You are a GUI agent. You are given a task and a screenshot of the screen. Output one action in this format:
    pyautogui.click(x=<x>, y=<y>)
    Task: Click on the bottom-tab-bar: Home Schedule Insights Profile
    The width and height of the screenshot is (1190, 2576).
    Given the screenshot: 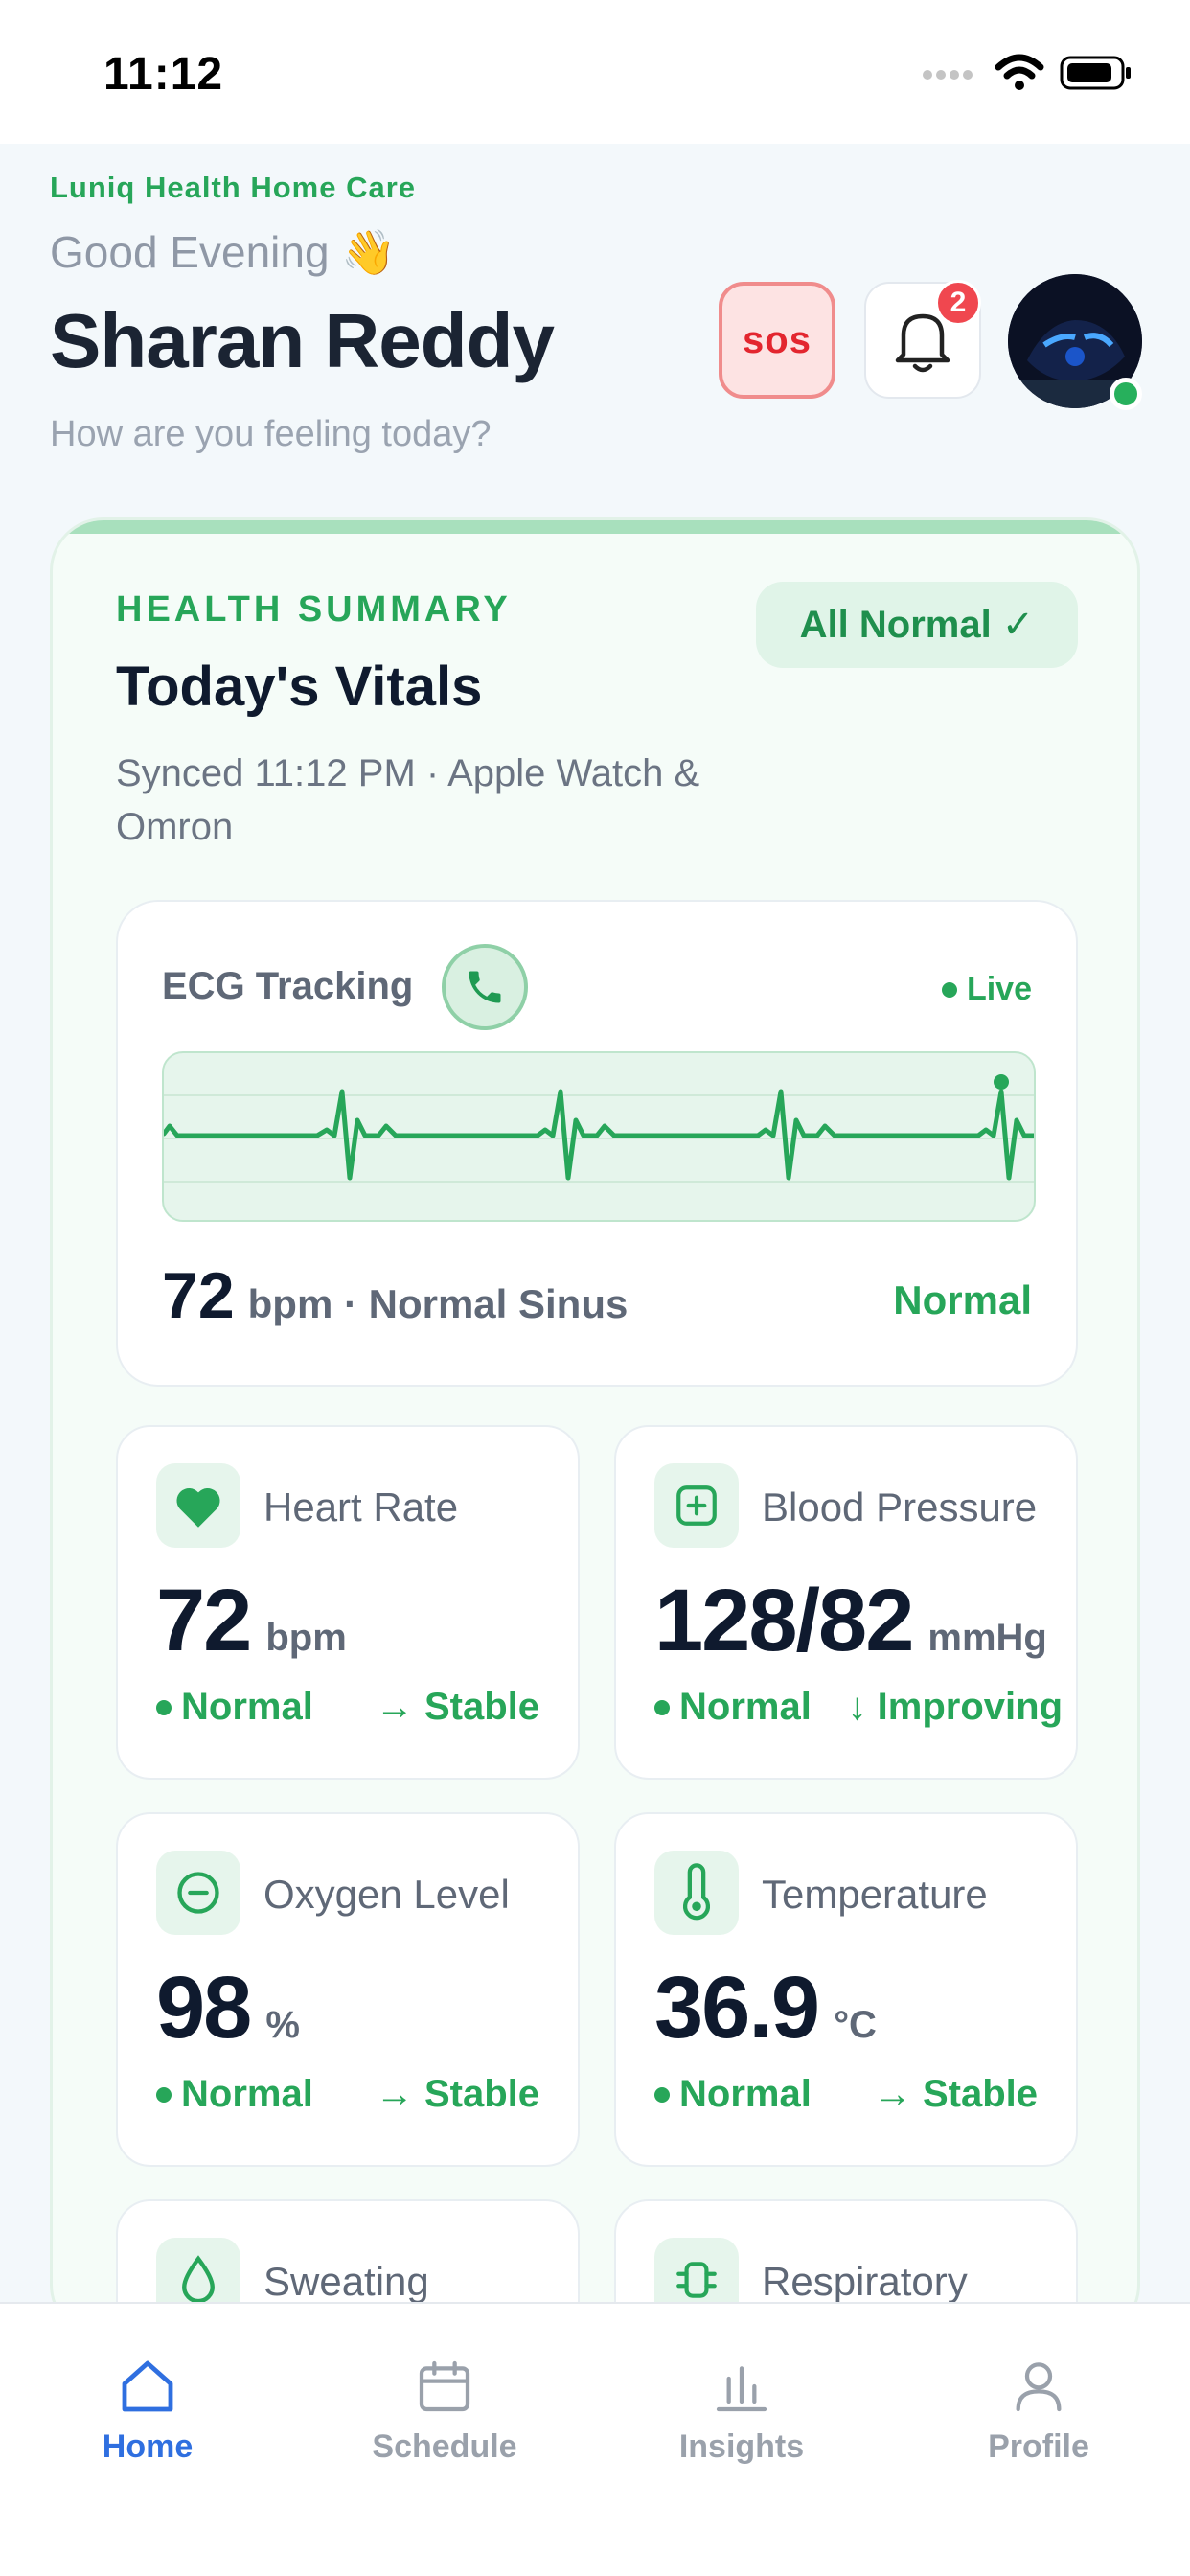 What is the action you would take?
    pyautogui.click(x=595, y=2439)
    